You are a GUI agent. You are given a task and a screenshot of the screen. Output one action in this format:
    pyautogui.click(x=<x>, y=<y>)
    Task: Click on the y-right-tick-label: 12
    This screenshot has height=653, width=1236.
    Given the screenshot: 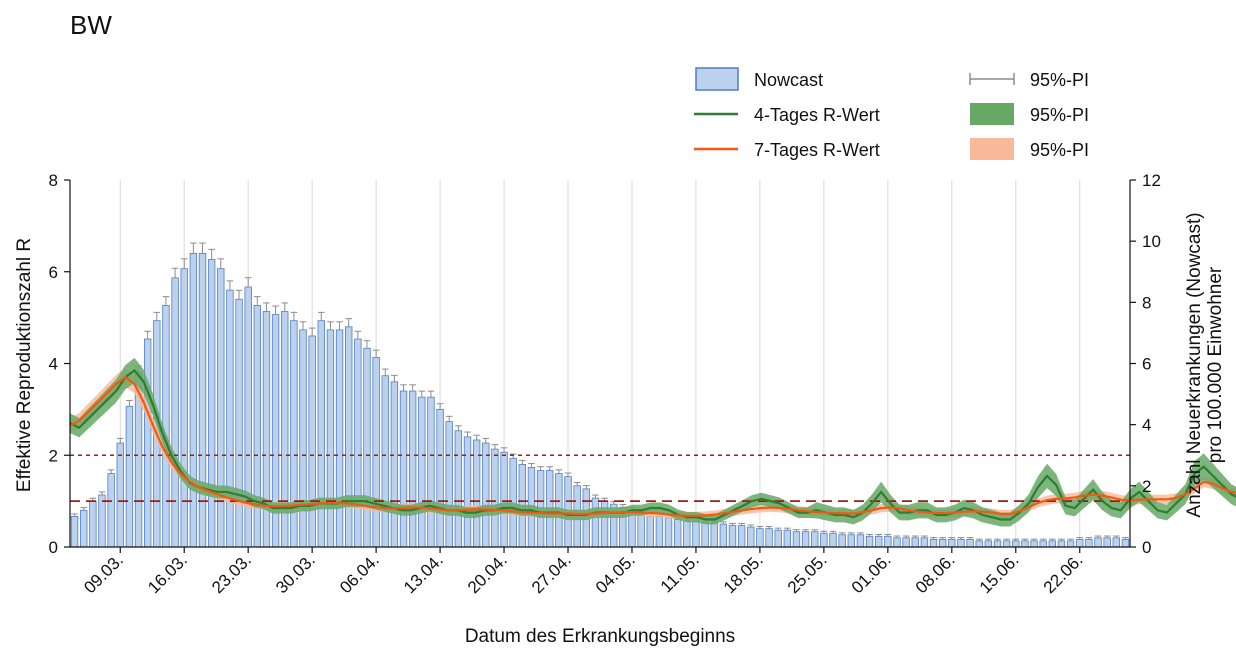 What is the action you would take?
    pyautogui.click(x=1151, y=180)
    